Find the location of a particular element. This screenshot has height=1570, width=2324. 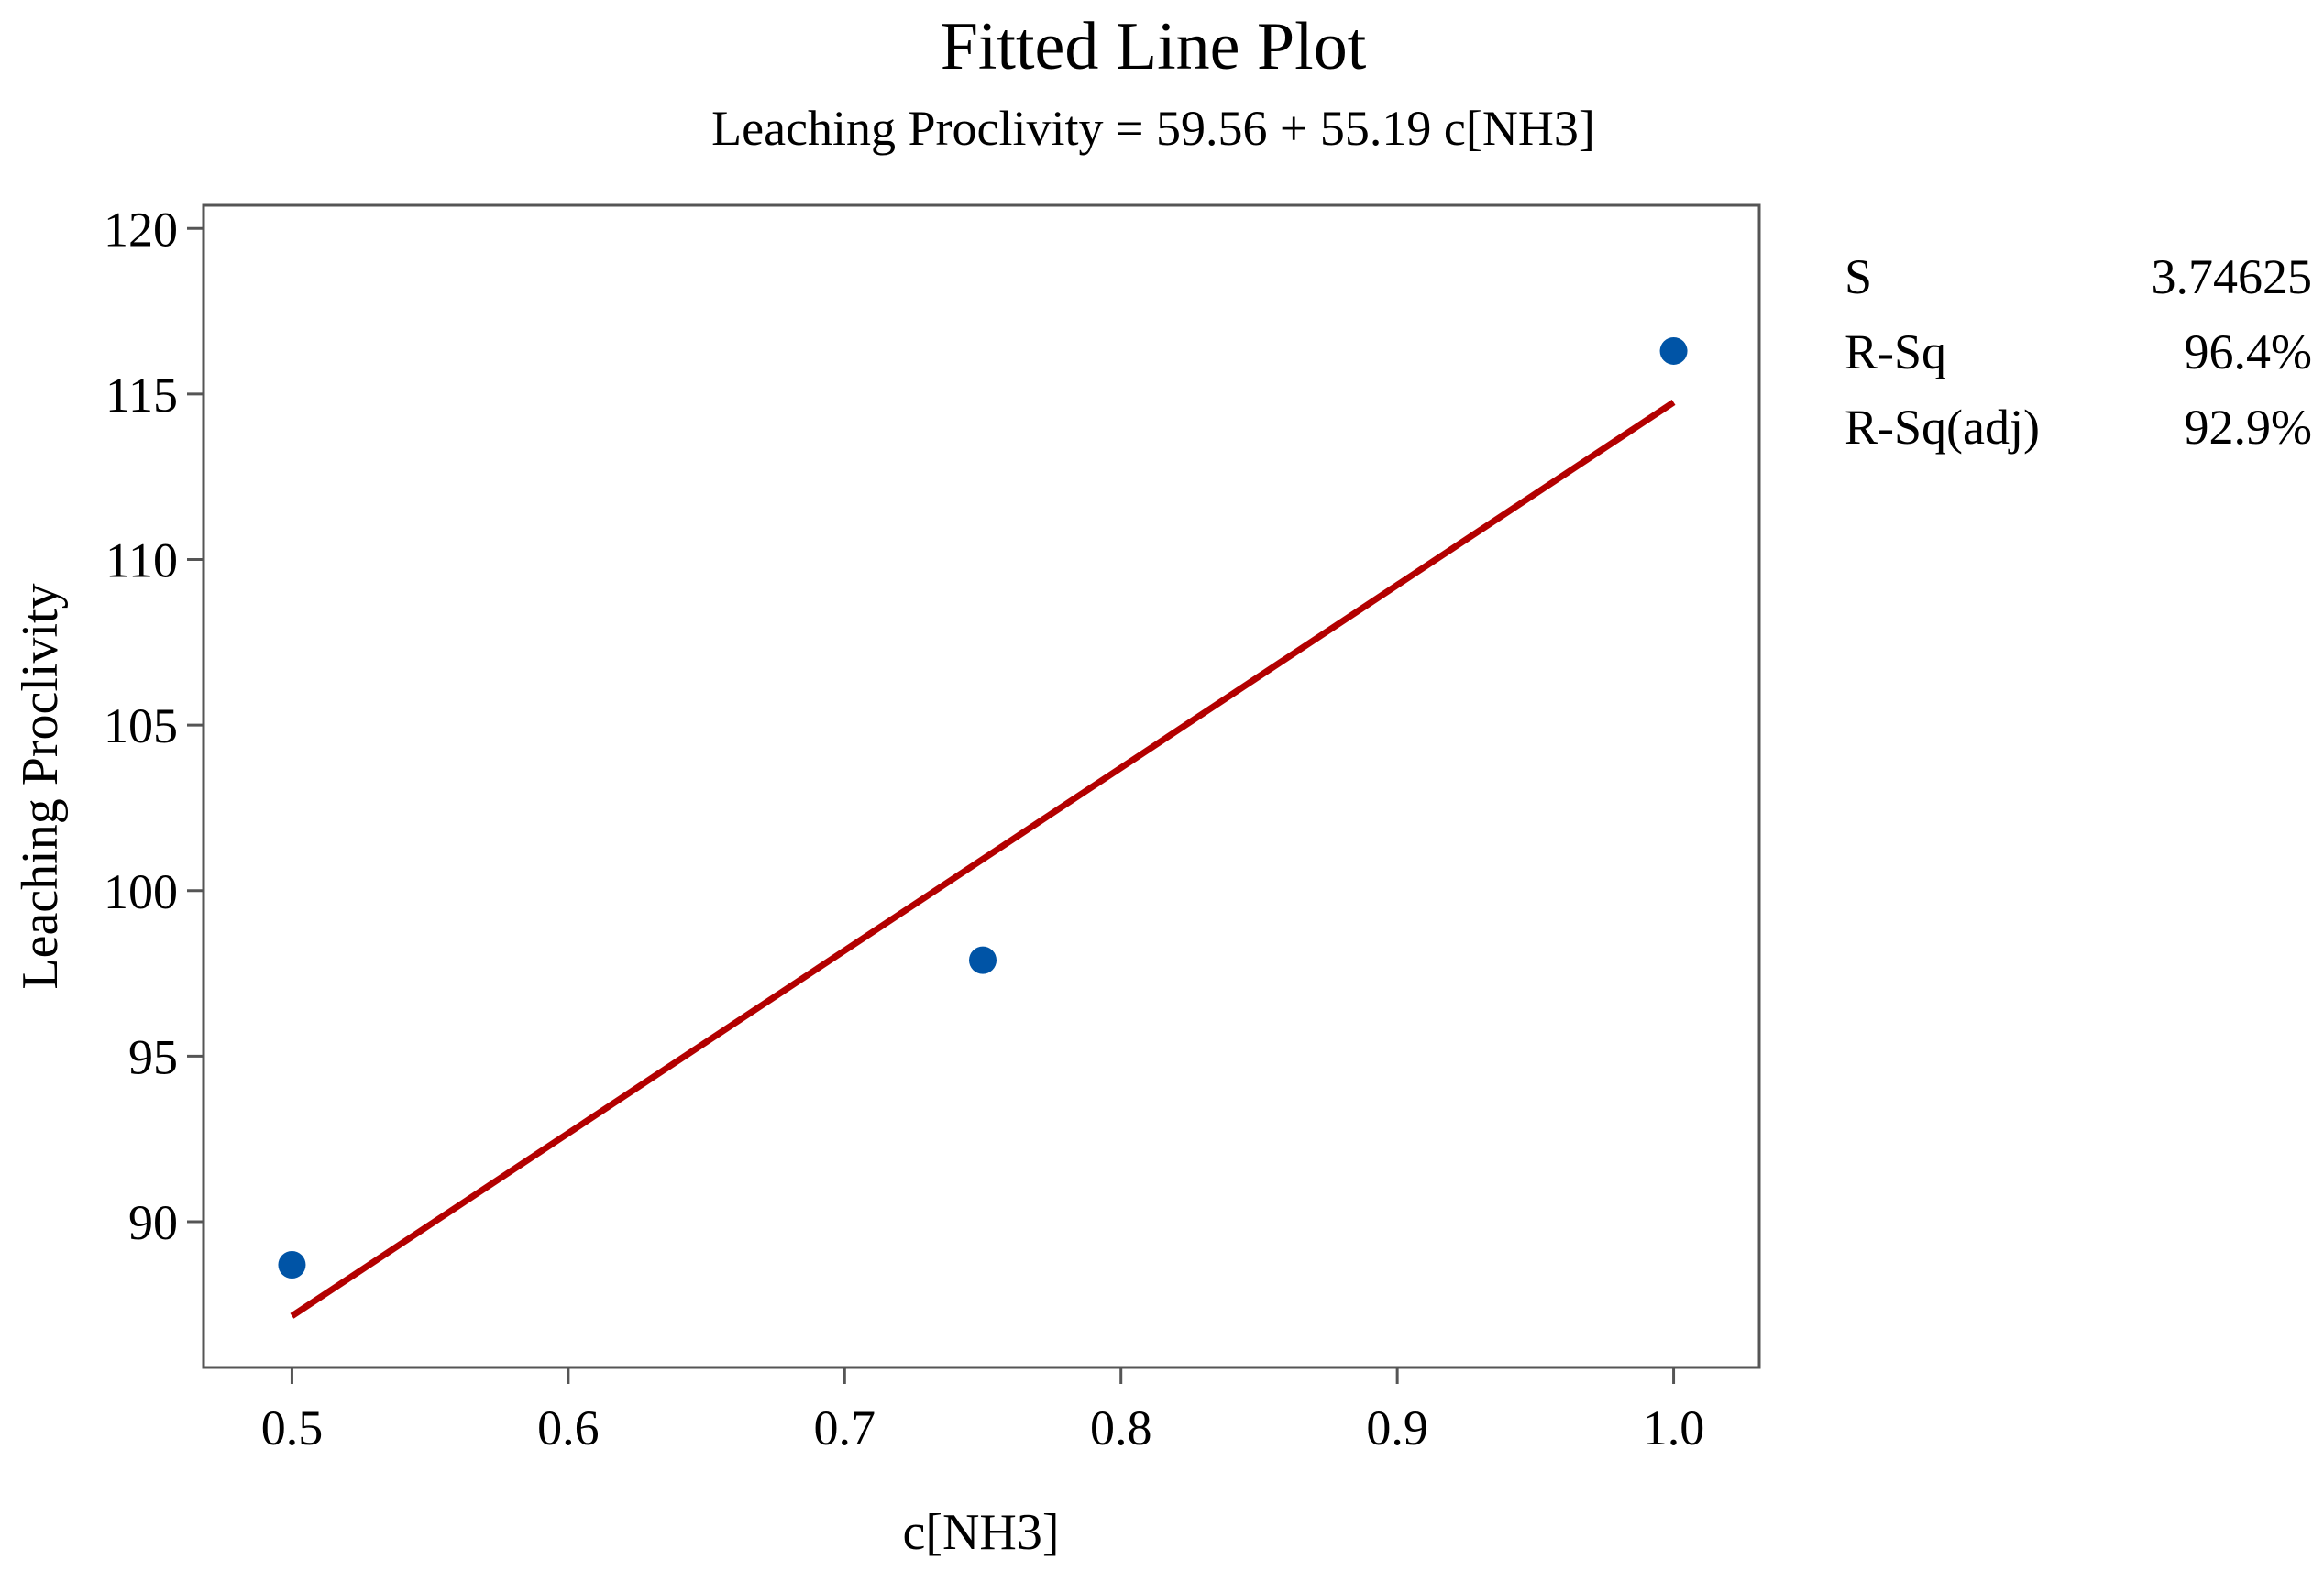

y-tick-label: 100 is located at coordinates (141, 892).